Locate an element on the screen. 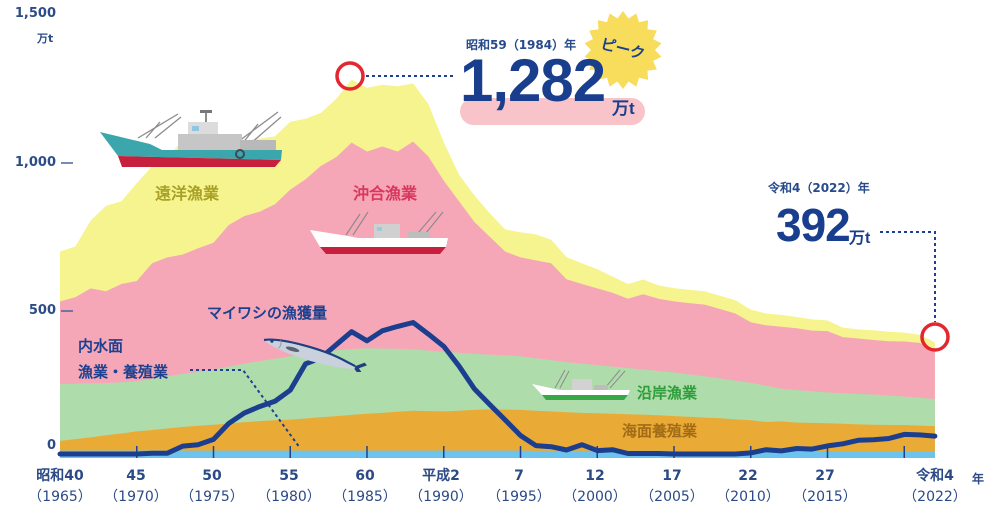 The height and width of the screenshot is (531, 1000). offshore-fishing-boat-icon is located at coordinates (379, 232).